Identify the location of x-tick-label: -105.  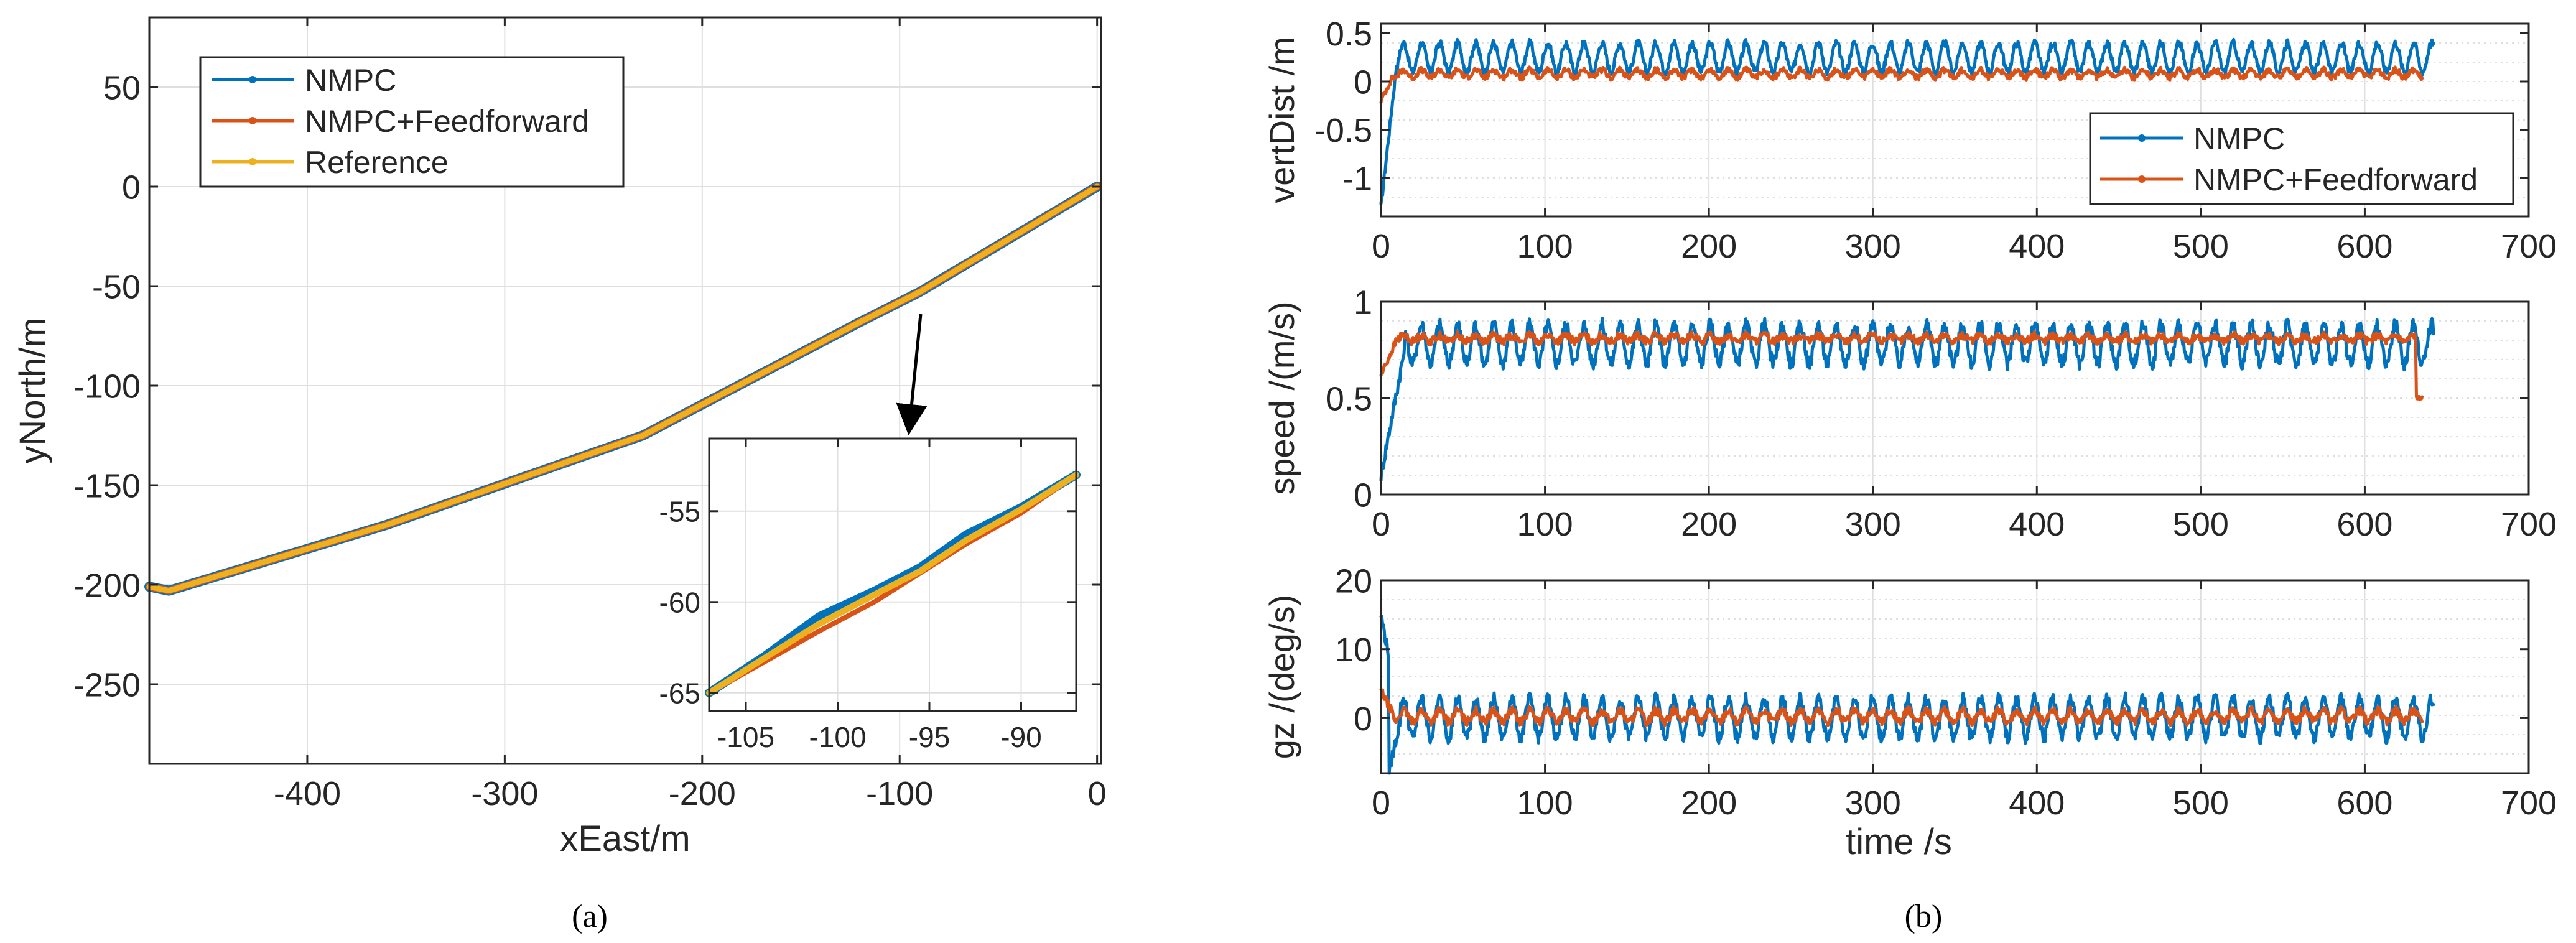
(745, 737).